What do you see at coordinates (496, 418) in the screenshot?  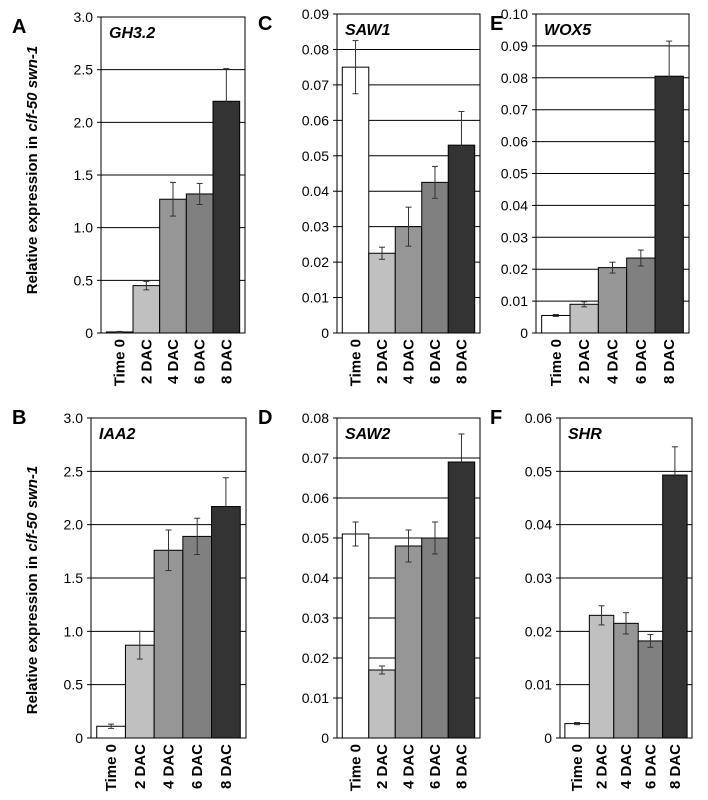 I see `panel-letter: F` at bounding box center [496, 418].